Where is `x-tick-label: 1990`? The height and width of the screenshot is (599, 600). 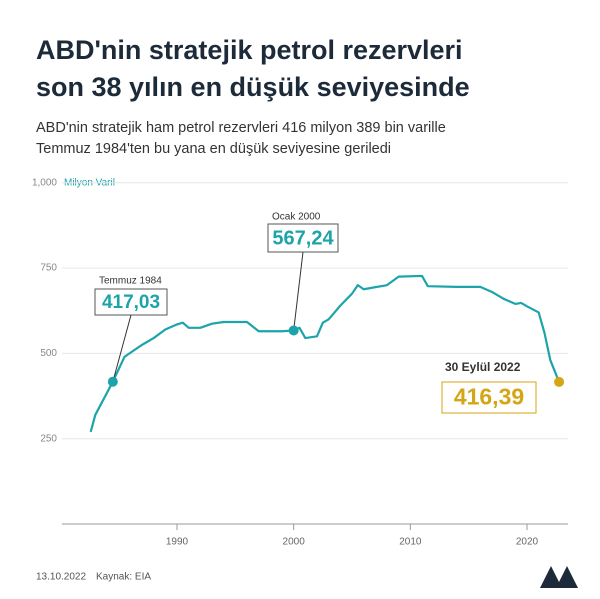
x-tick-label: 1990 is located at coordinates (177, 542).